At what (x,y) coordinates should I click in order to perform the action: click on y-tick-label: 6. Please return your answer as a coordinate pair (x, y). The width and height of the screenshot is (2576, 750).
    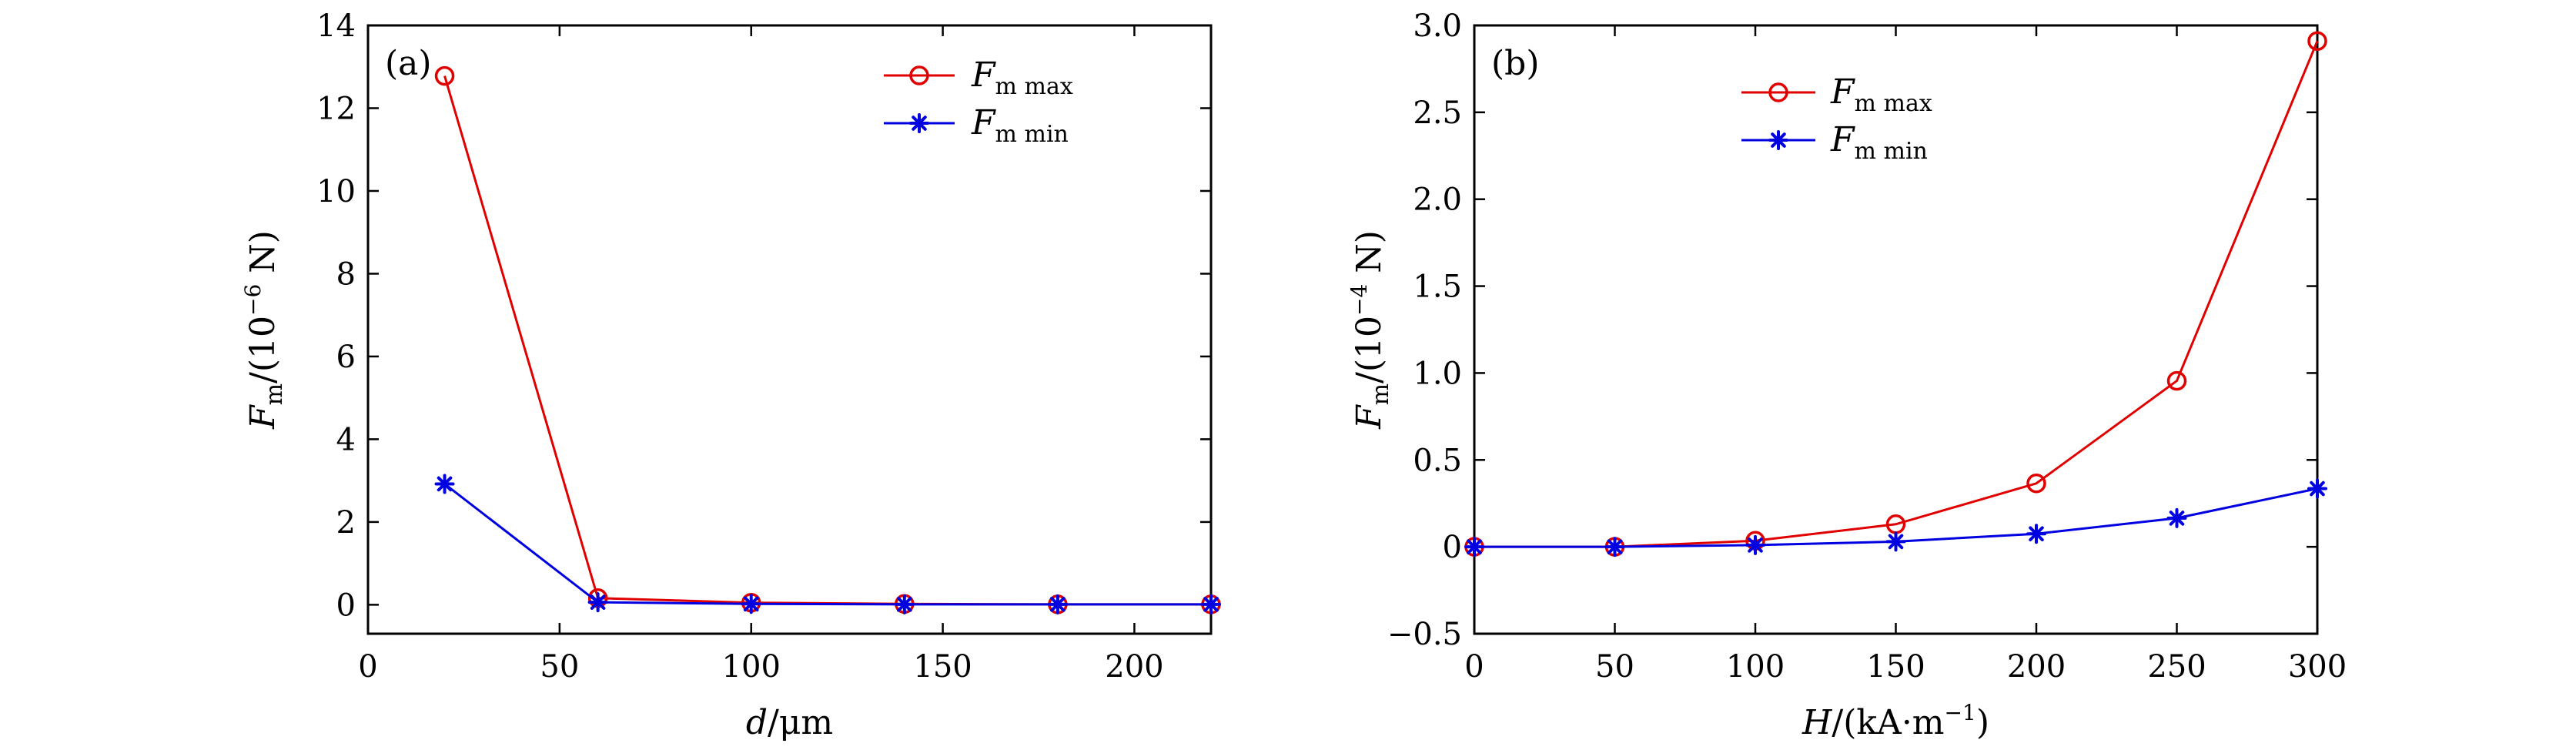
    Looking at the image, I should click on (346, 357).